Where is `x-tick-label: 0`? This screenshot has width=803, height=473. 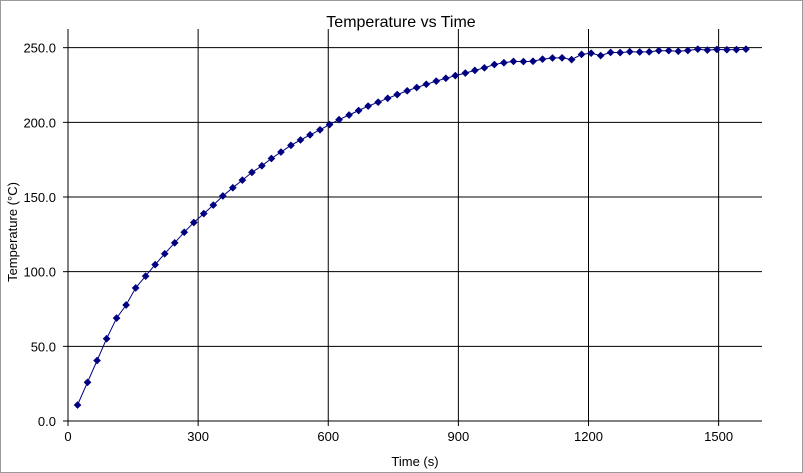
x-tick-label: 0 is located at coordinates (67, 436).